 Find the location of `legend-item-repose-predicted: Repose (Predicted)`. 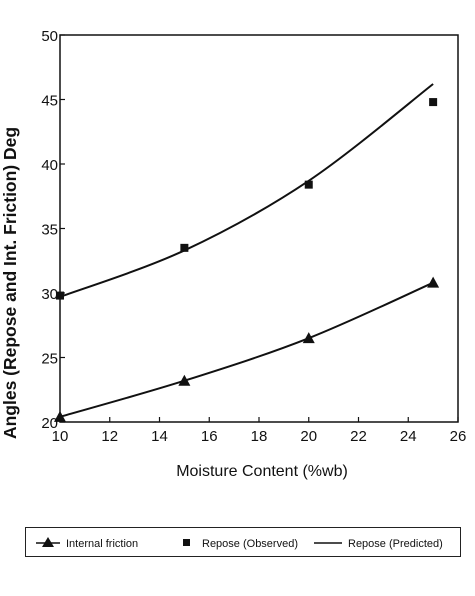

legend-item-repose-predicted: Repose (Predicted) is located at coordinates (378, 544).